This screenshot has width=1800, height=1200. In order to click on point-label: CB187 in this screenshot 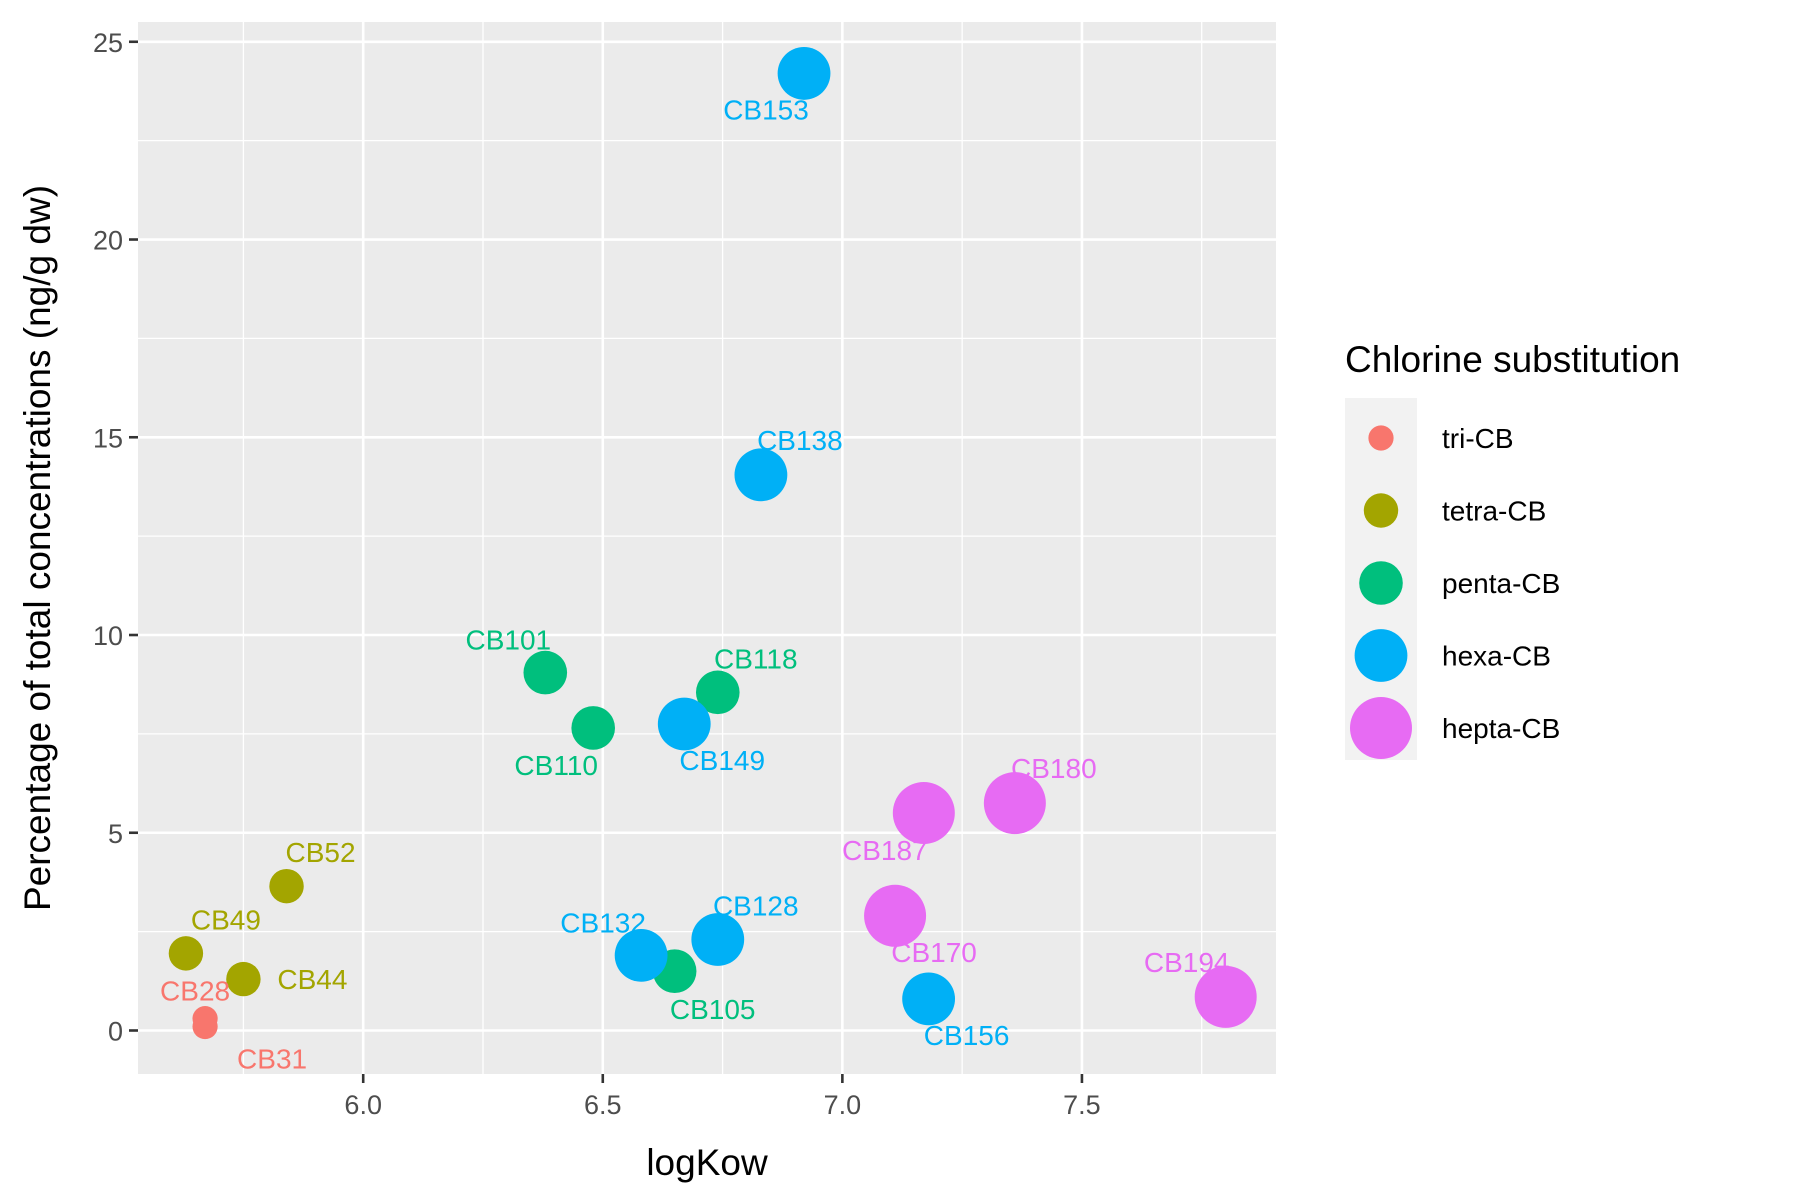, I will do `click(885, 850)`.